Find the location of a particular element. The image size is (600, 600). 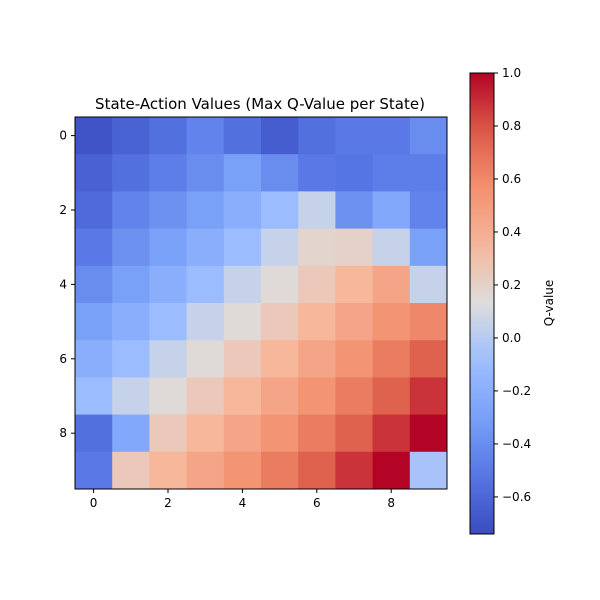

colorbar-label: Q-value is located at coordinates (549, 303).